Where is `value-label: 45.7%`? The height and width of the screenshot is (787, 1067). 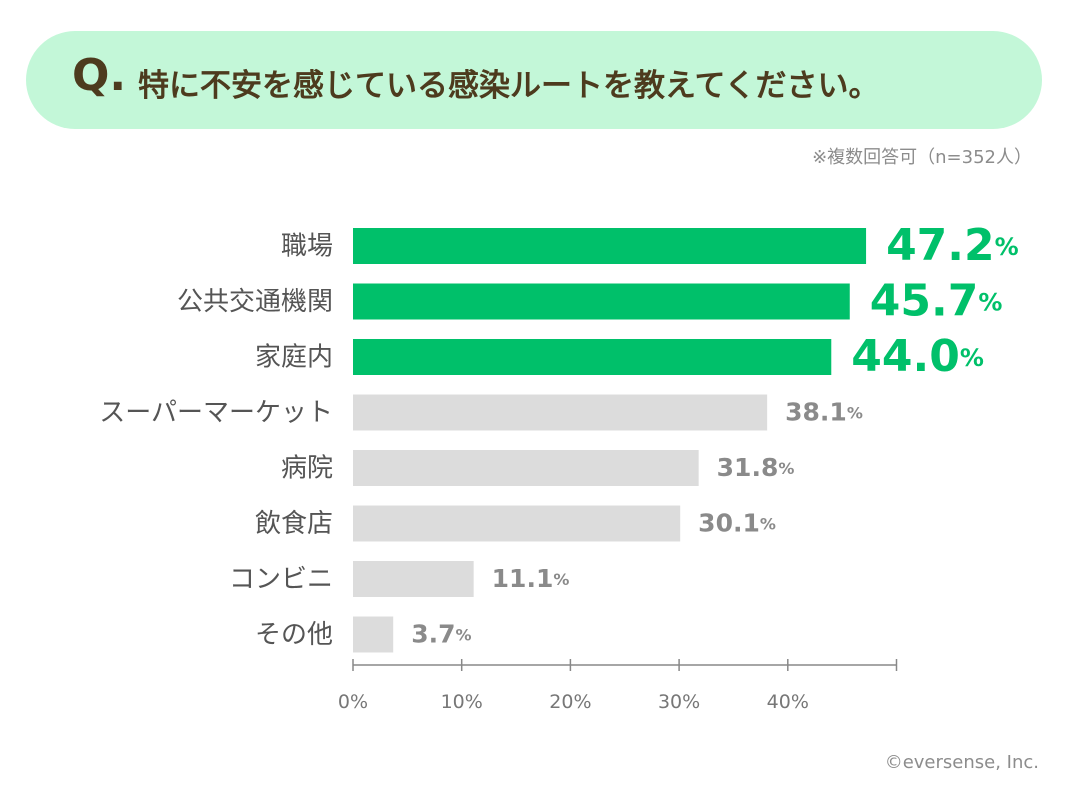
value-label: 45.7% is located at coordinates (936, 301).